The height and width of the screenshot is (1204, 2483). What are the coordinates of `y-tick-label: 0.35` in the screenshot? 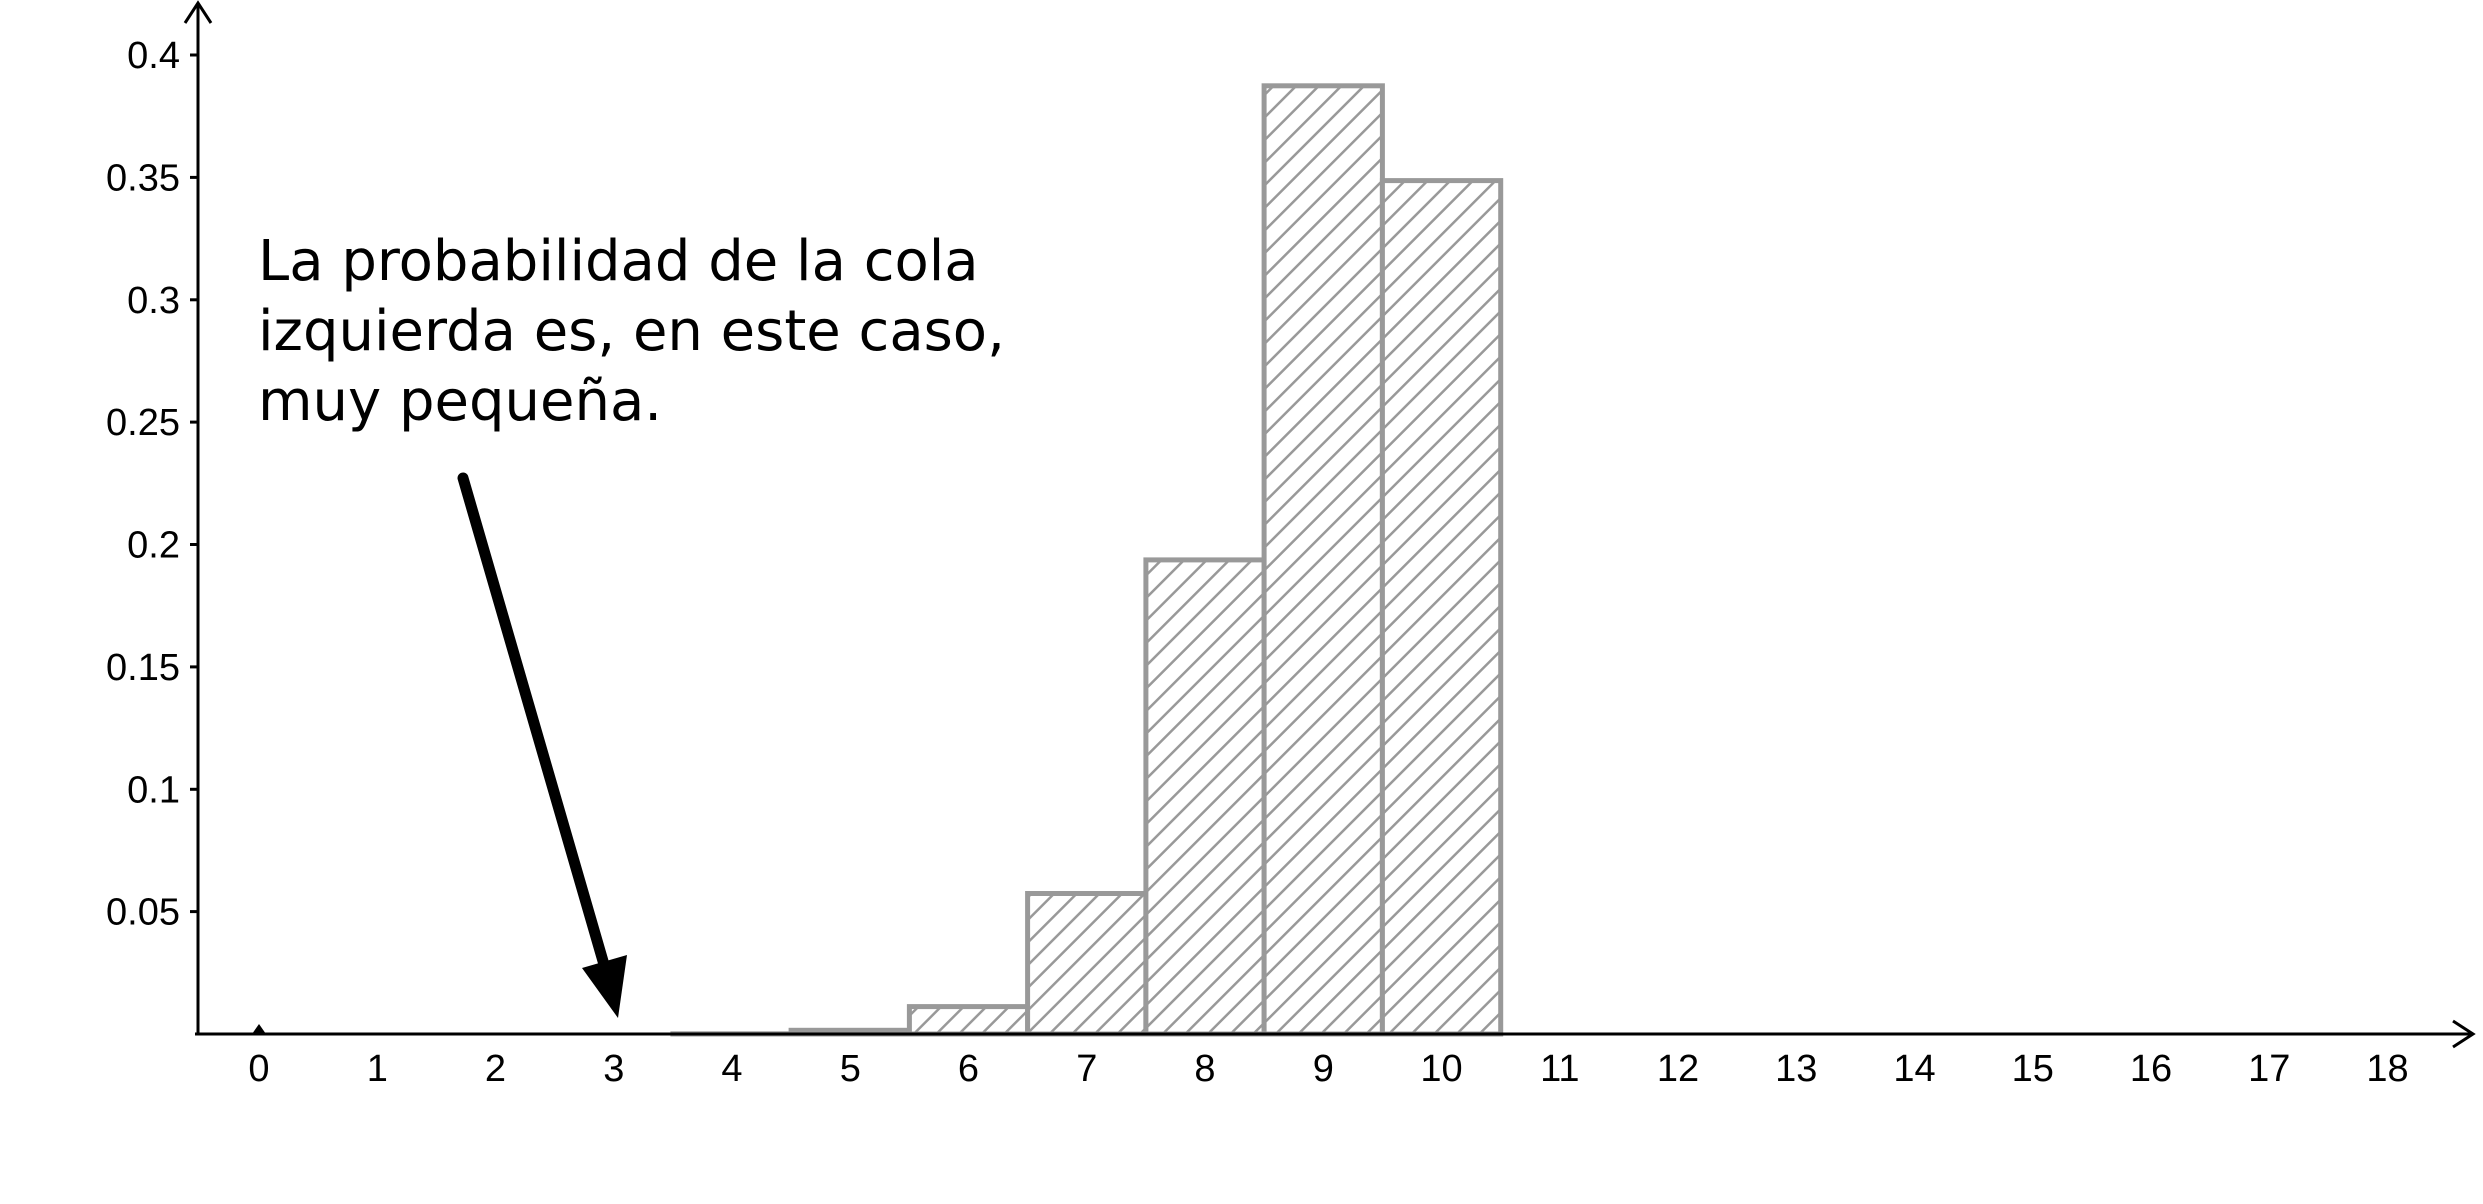 It's located at (143, 178).